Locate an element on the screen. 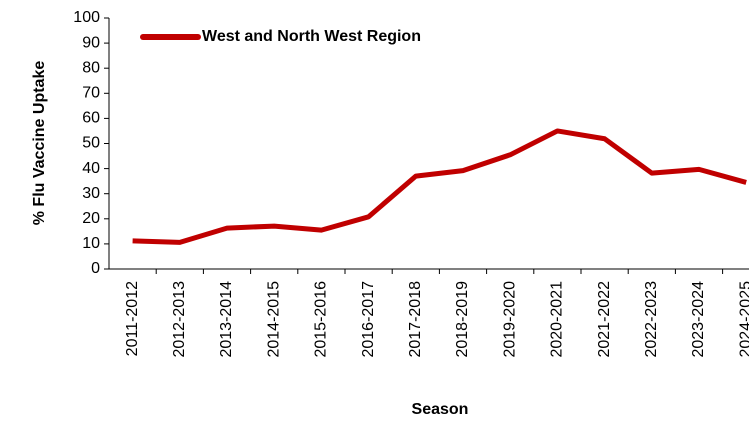 This screenshot has height=423, width=749. x-tick-label: 2021-2022 is located at coordinates (604, 319).